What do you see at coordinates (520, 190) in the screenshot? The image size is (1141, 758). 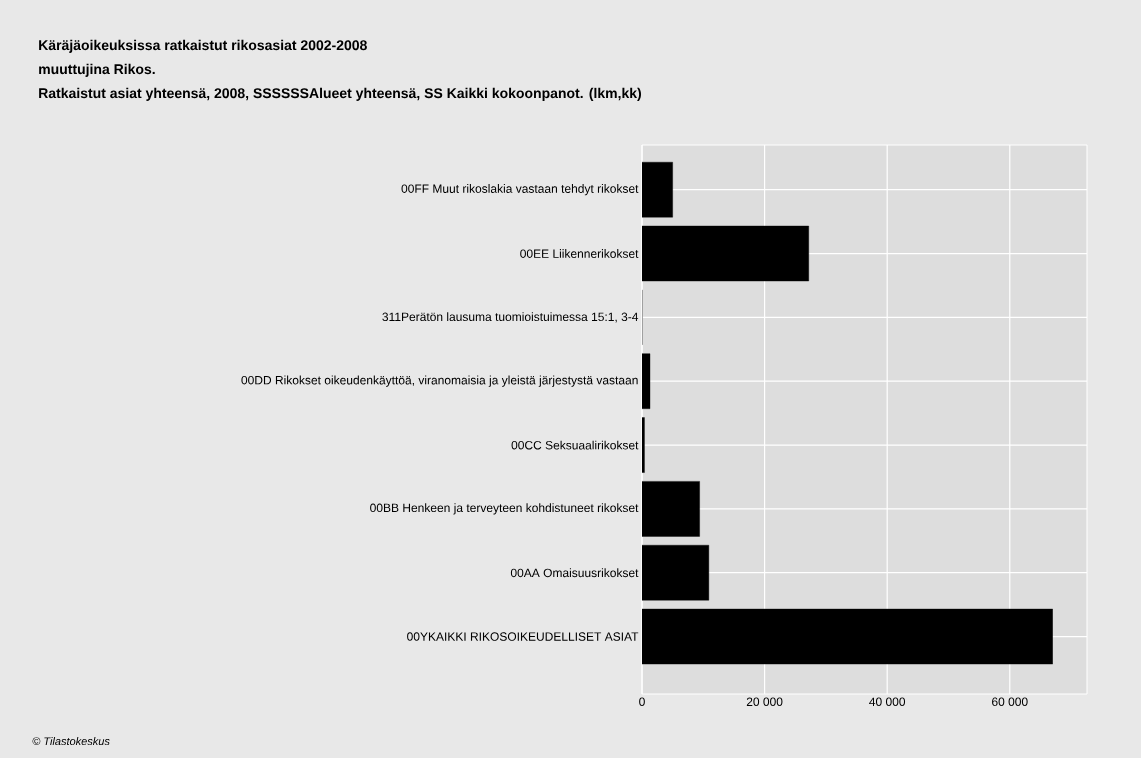 I see `y-tick-label: 00FF Muut rikoslakia vastaan tehdyt rikokset` at bounding box center [520, 190].